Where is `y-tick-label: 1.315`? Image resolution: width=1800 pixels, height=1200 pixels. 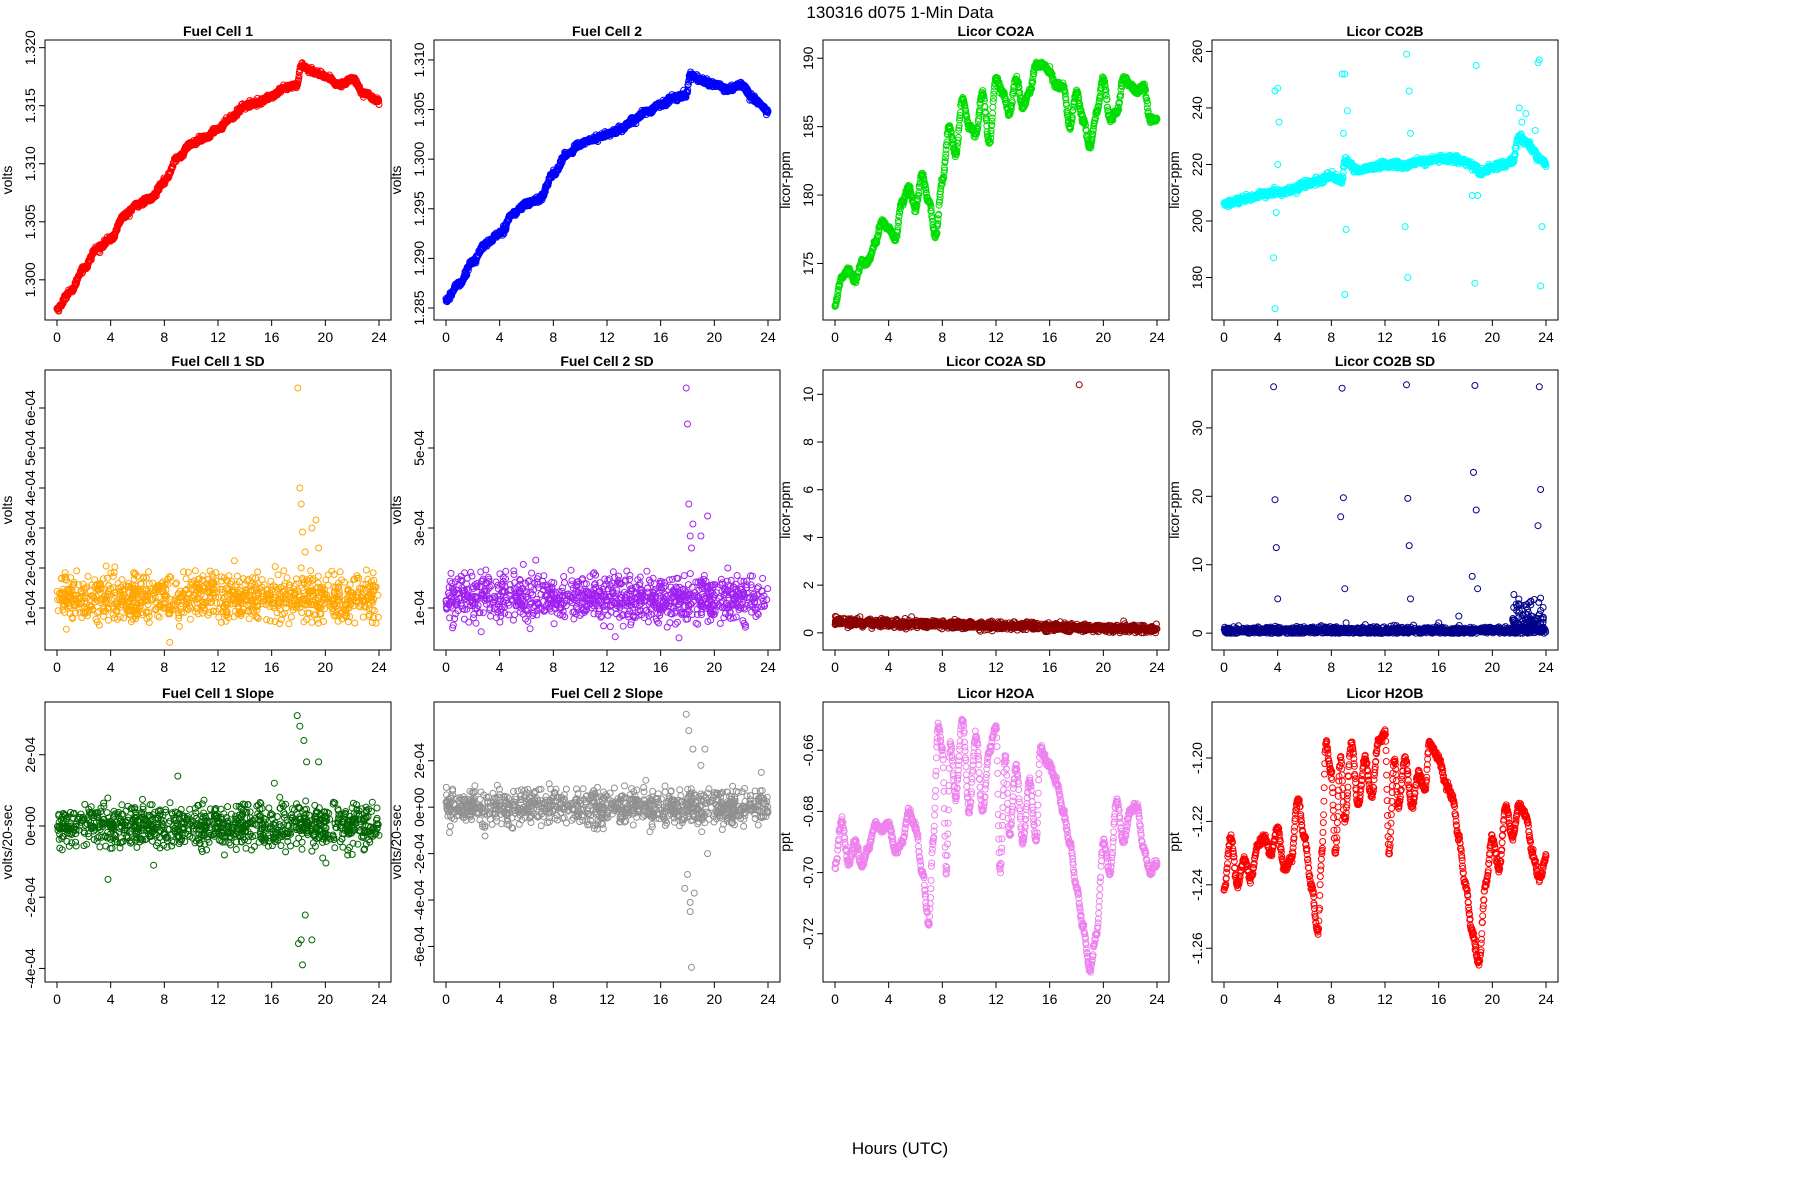
y-tick-label: 1.315 is located at coordinates (30, 105).